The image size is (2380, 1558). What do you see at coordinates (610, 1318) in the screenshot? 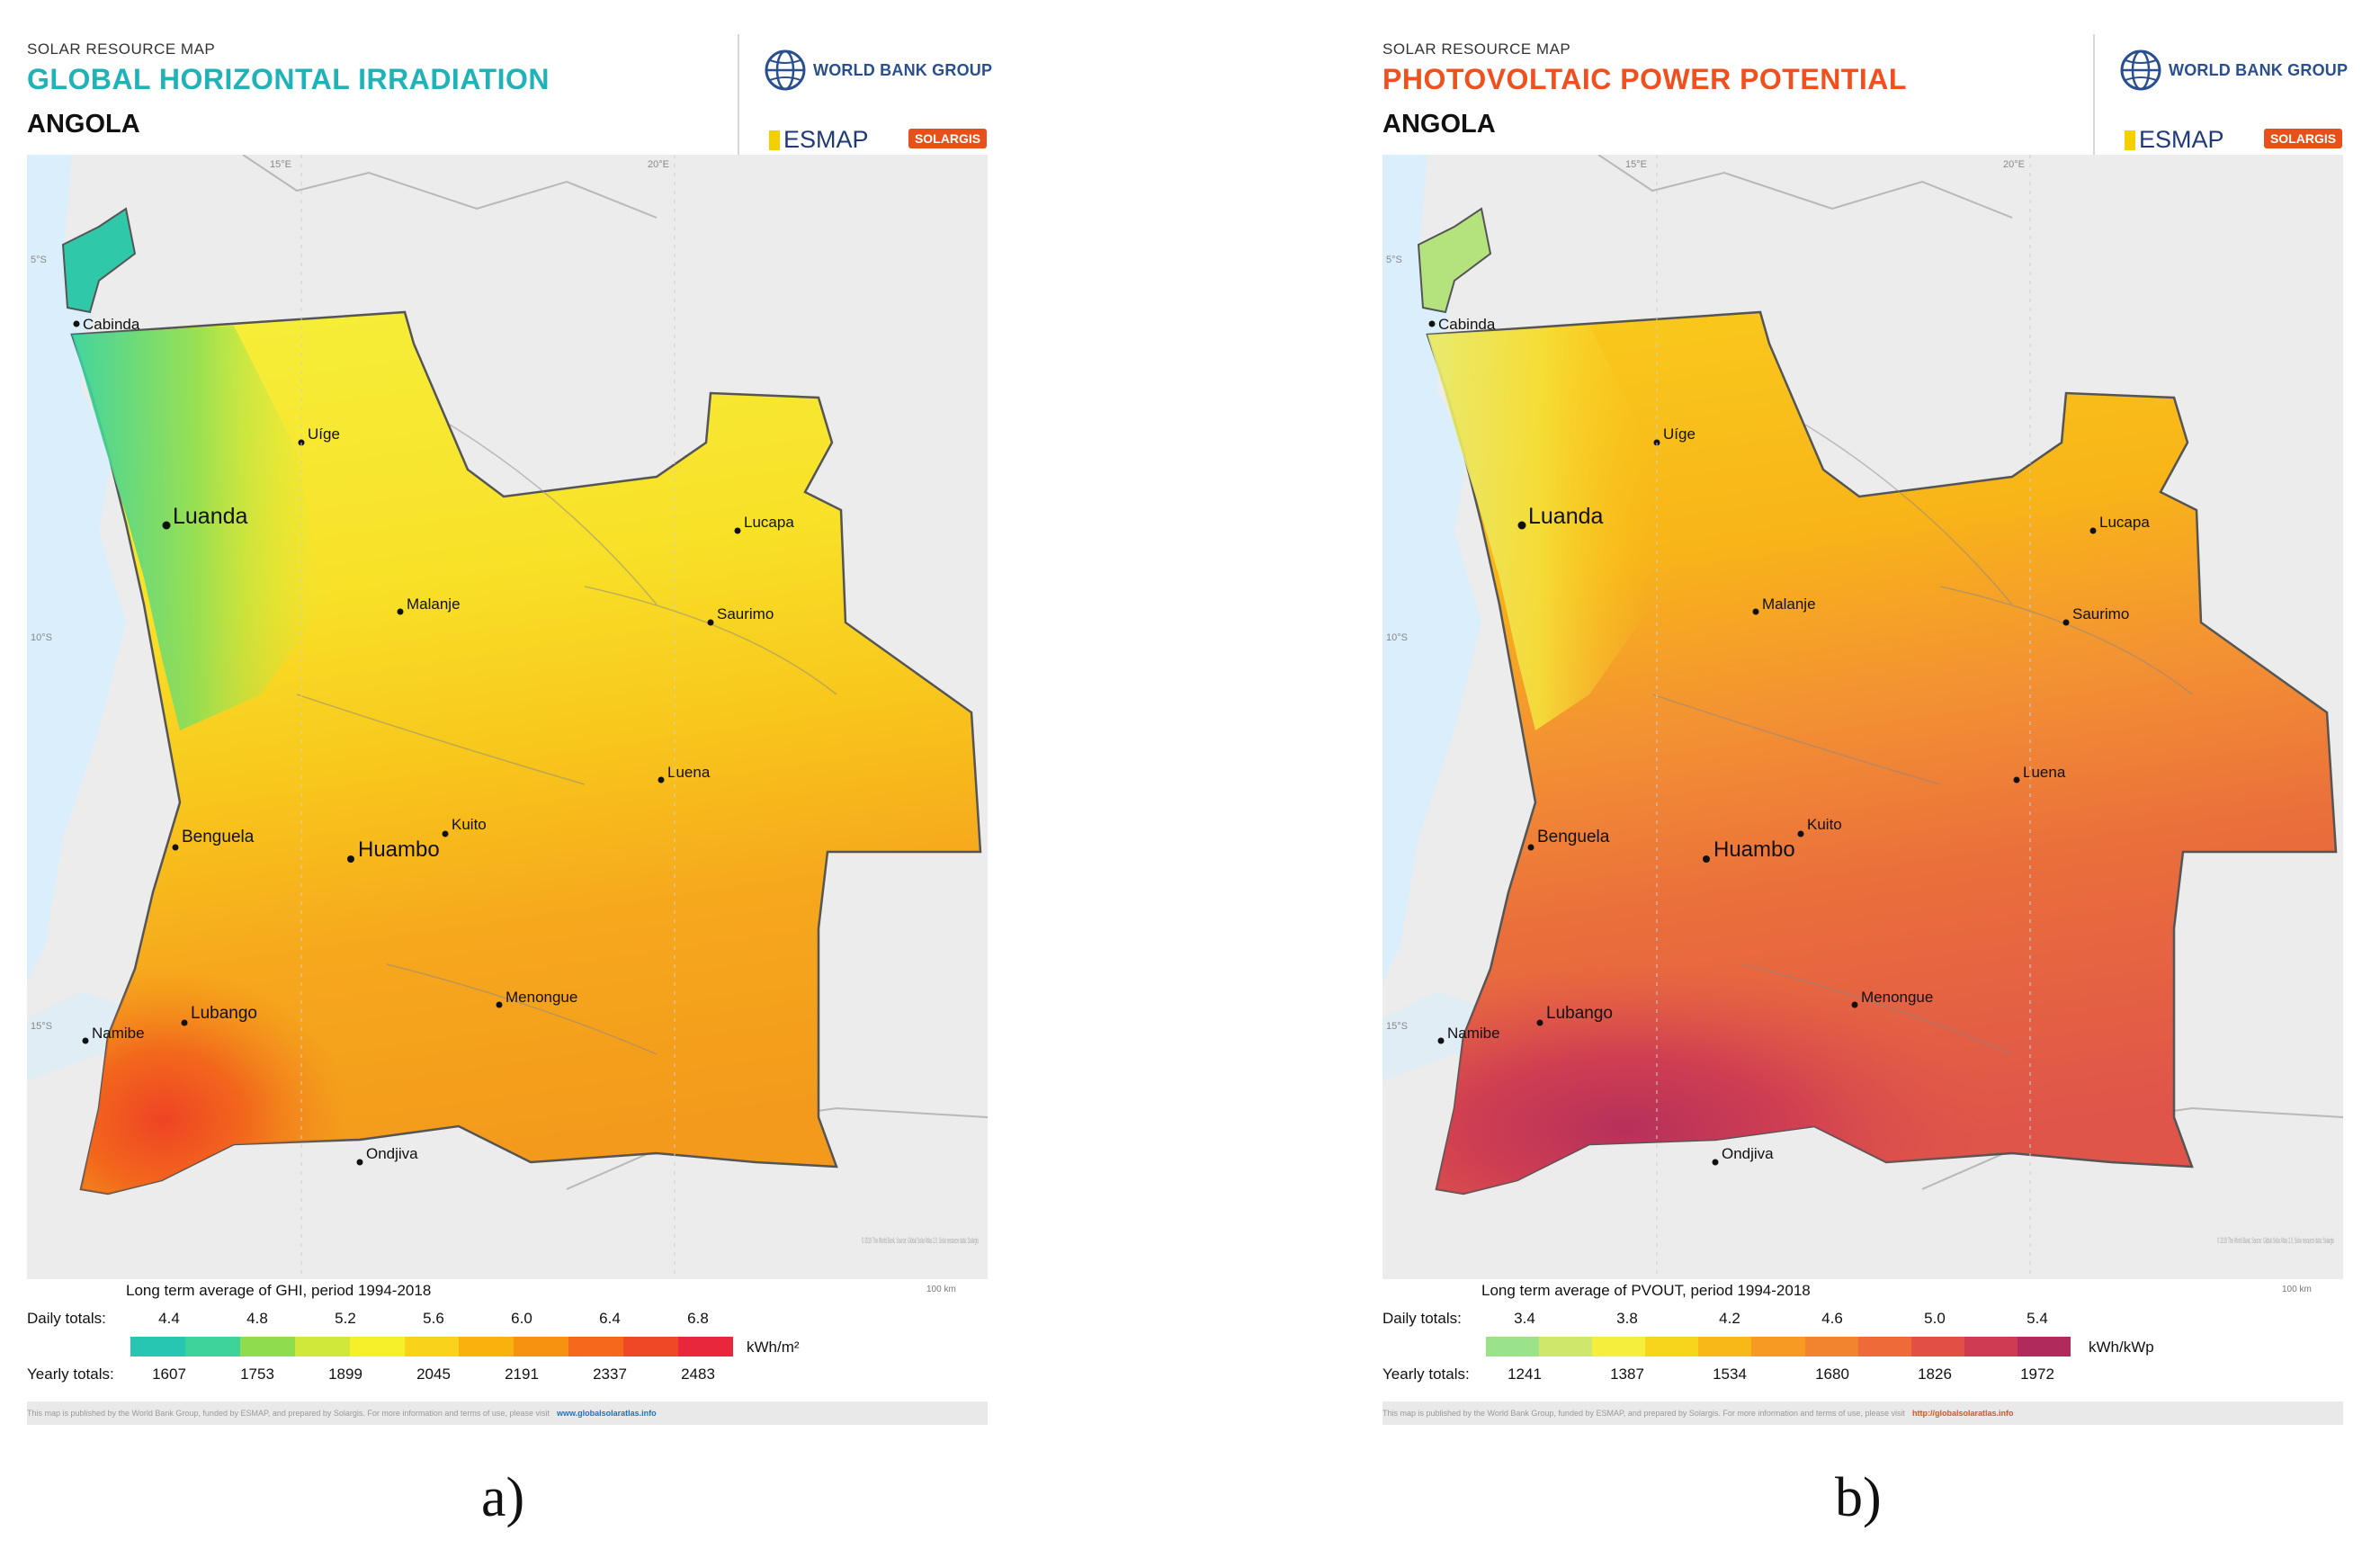
I see `daily-tick: 6.4` at bounding box center [610, 1318].